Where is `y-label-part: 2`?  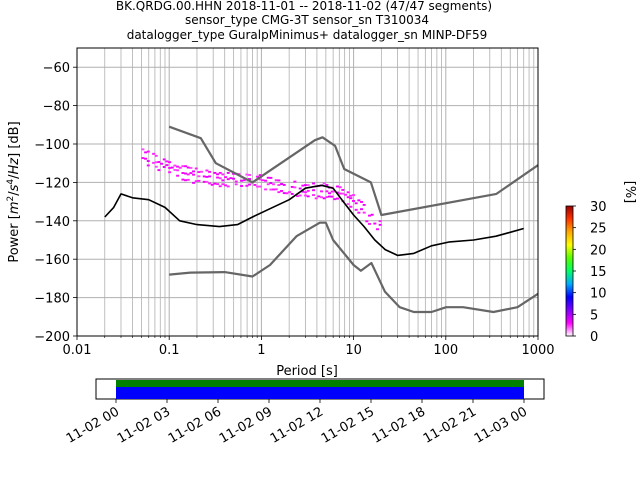
y-label-part: 2 is located at coordinates (11, 199).